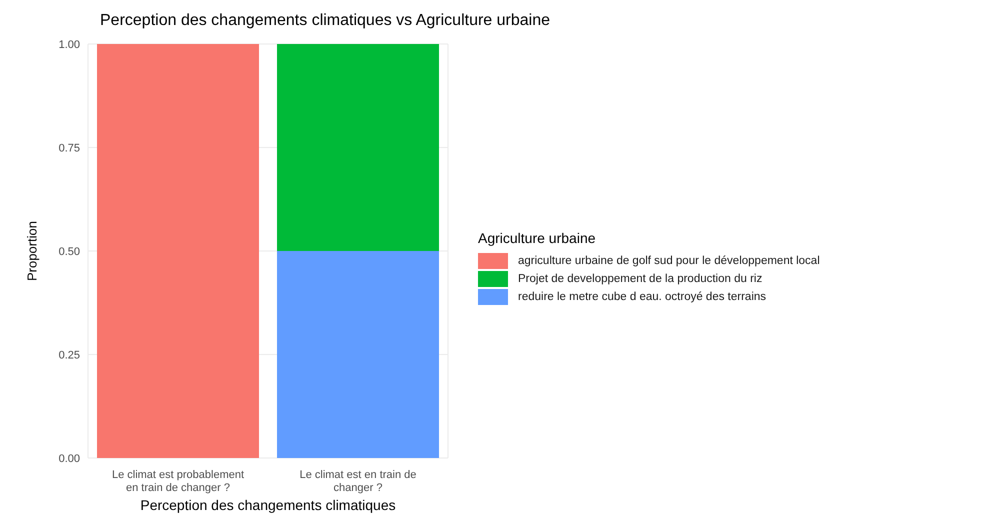 This screenshot has width=997, height=518. What do you see at coordinates (669, 261) in the screenshot?
I see `legend-label: agriculture urbaine de golf sud pour le développement local` at bounding box center [669, 261].